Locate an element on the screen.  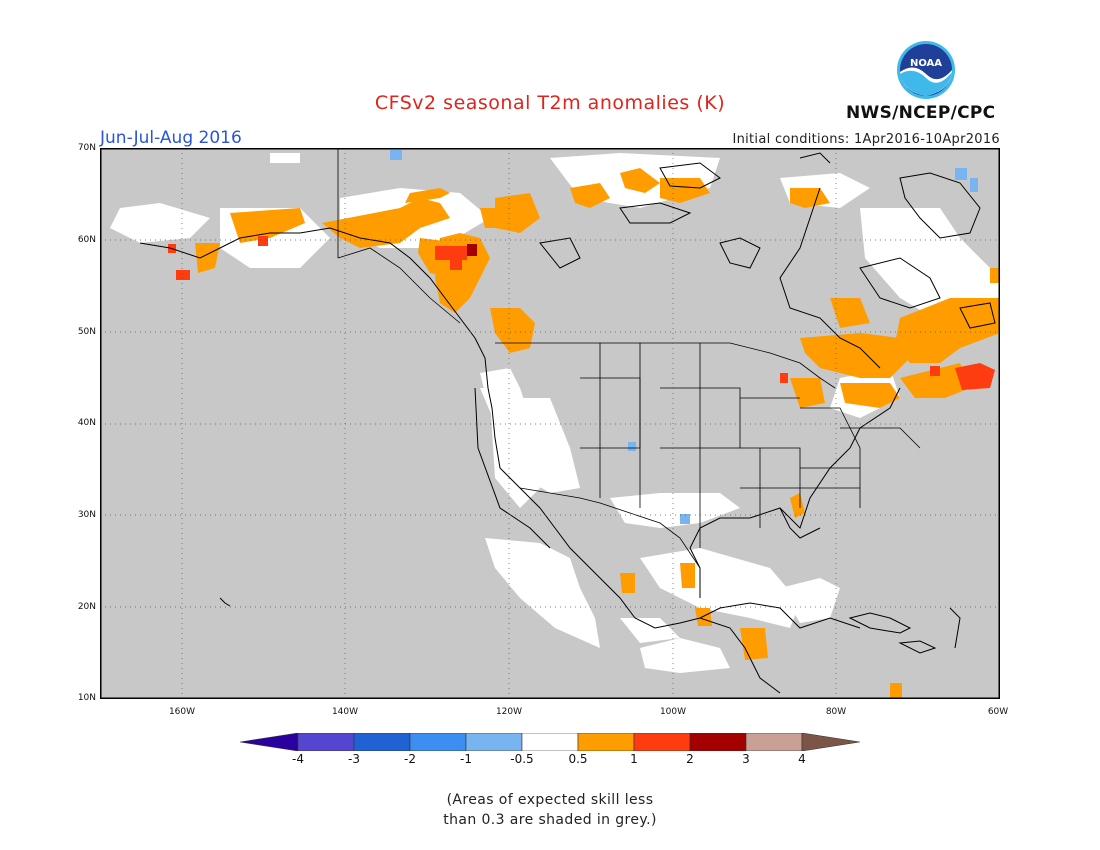
lon-label-160w: 160W is located at coordinates (182, 712).